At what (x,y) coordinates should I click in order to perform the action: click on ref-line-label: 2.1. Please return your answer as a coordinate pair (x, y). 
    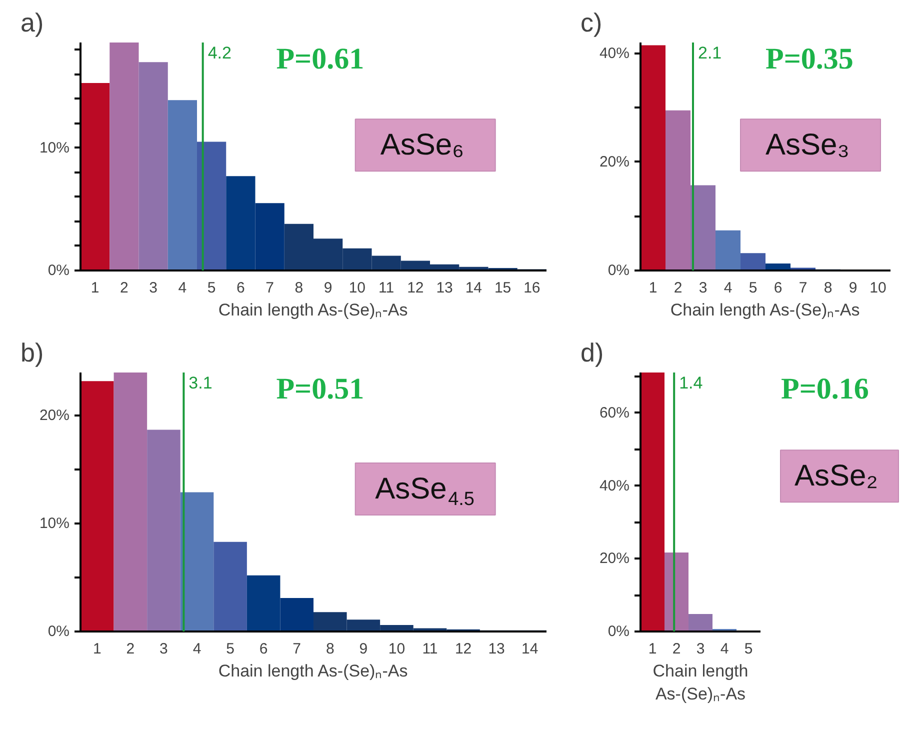
    Looking at the image, I should click on (710, 53).